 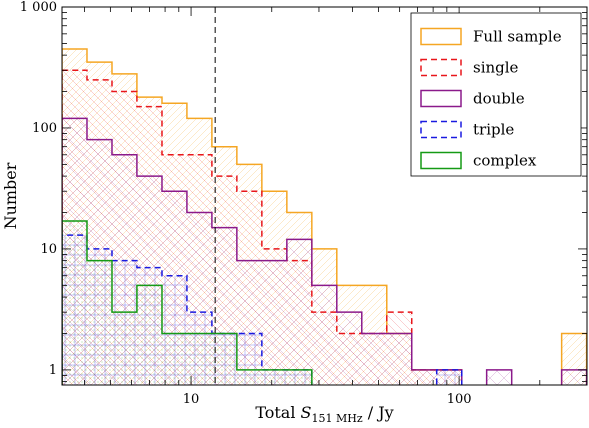 What do you see at coordinates (505, 161) in the screenshot?
I see `legend-label-complex: complex` at bounding box center [505, 161].